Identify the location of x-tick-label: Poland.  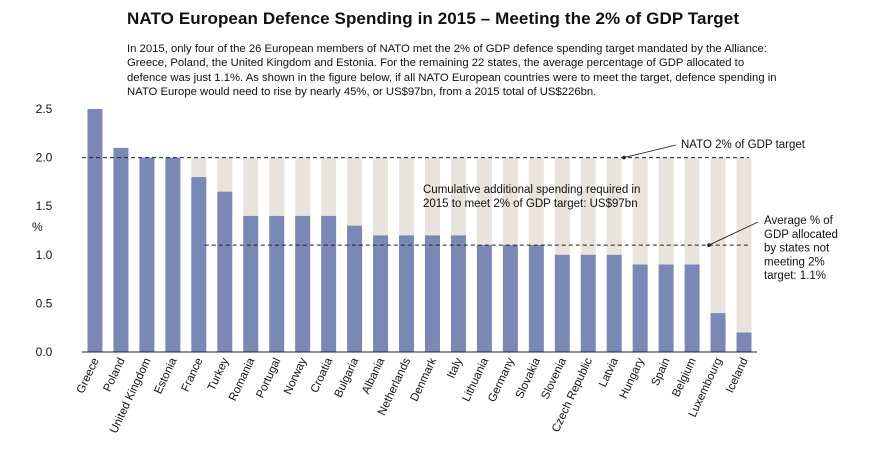
(115, 375).